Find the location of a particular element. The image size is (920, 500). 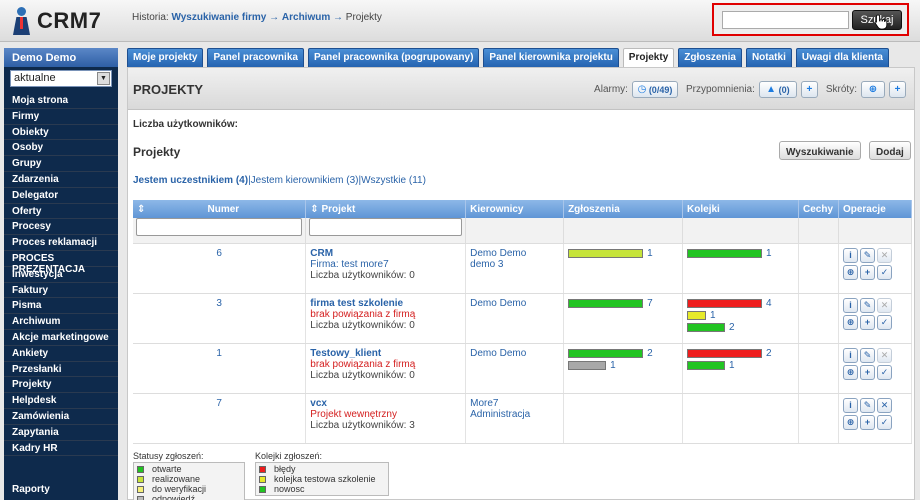

col-kolejki: Kolejki is located at coordinates (740, 209).